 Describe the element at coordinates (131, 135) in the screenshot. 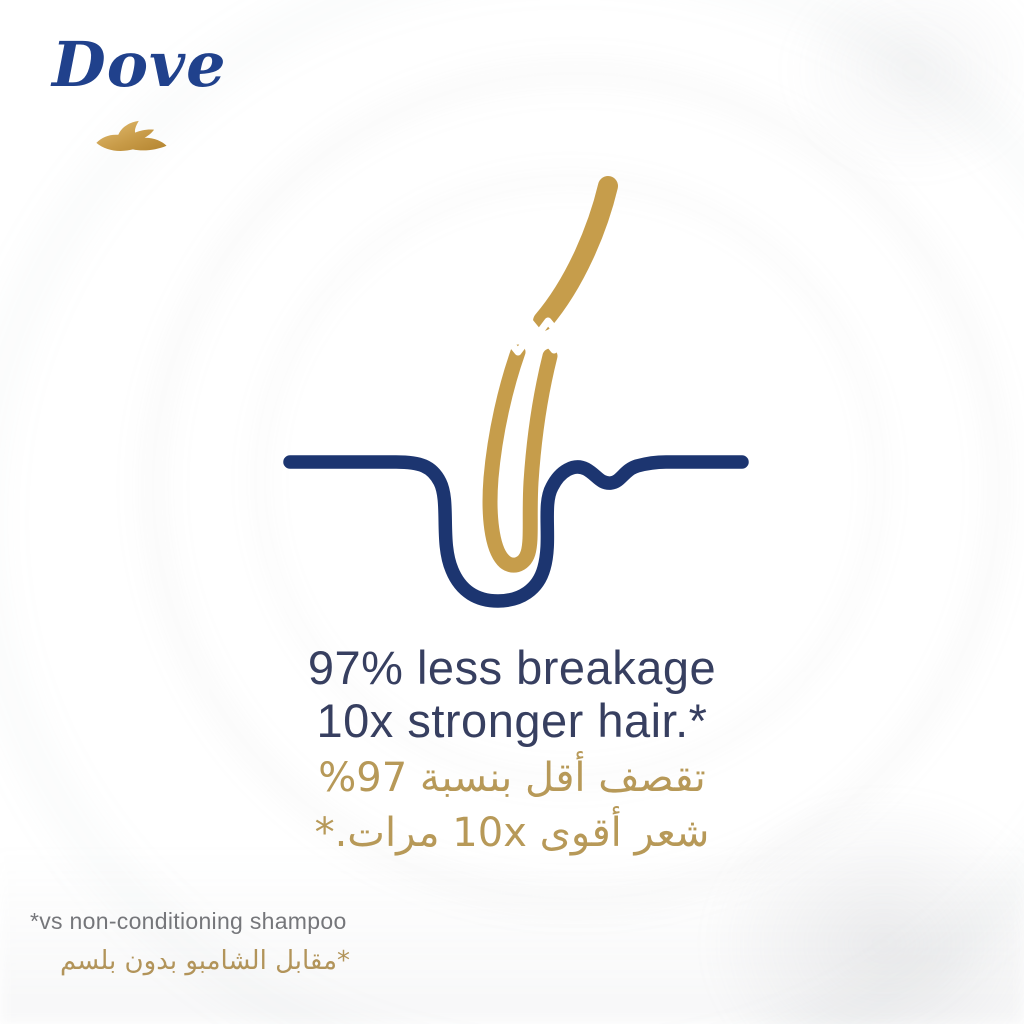

I see `dove-bird-icon` at that location.